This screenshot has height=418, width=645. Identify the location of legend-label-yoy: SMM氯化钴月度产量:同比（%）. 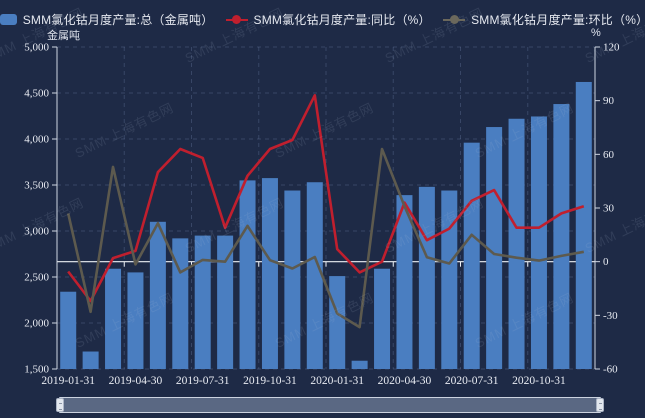
(342, 20).